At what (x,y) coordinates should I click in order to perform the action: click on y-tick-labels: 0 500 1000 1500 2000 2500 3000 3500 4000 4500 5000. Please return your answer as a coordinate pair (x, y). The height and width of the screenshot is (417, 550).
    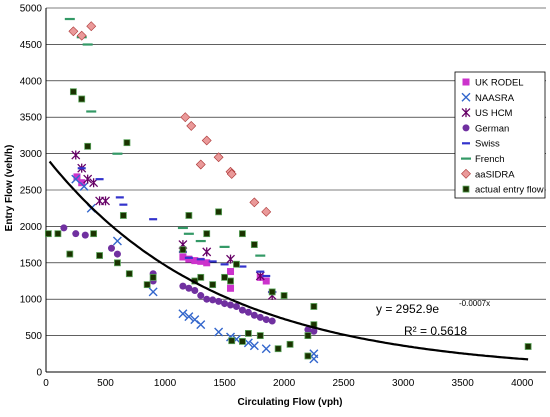
    Looking at the image, I should click on (31, 191).